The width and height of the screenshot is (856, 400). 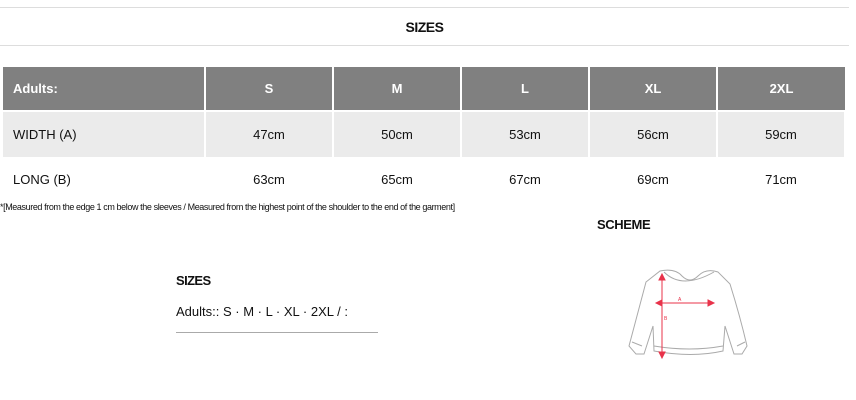 I want to click on row-label: WIDTH (A), so click(x=104, y=133).